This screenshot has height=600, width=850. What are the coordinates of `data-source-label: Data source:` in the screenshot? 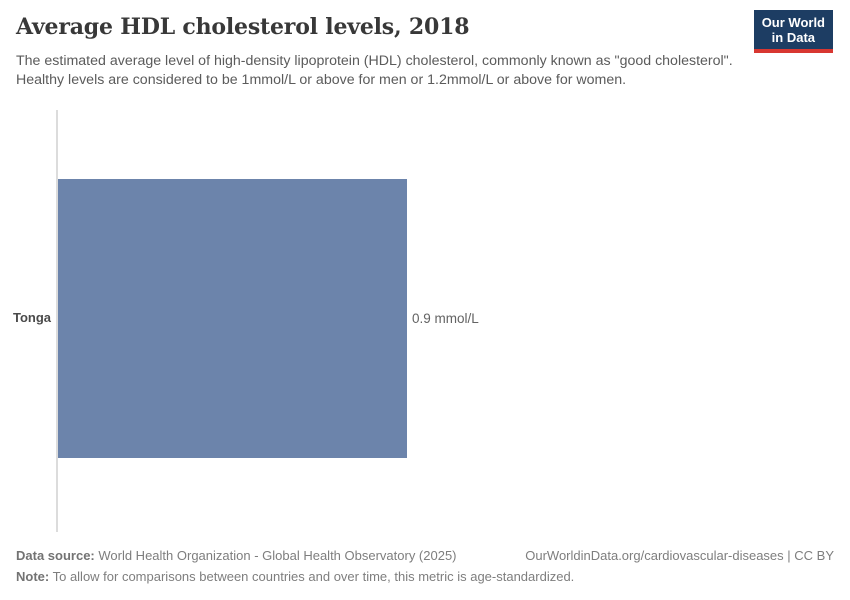 It's located at (55, 555).